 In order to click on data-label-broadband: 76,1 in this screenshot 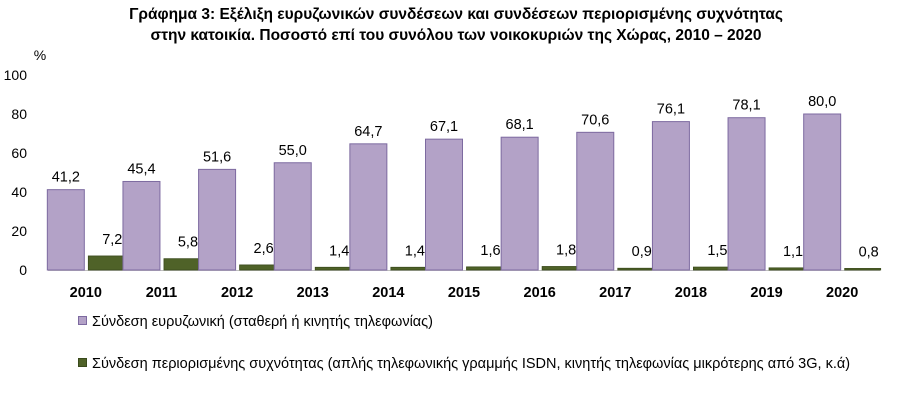, I will do `click(671, 110)`.